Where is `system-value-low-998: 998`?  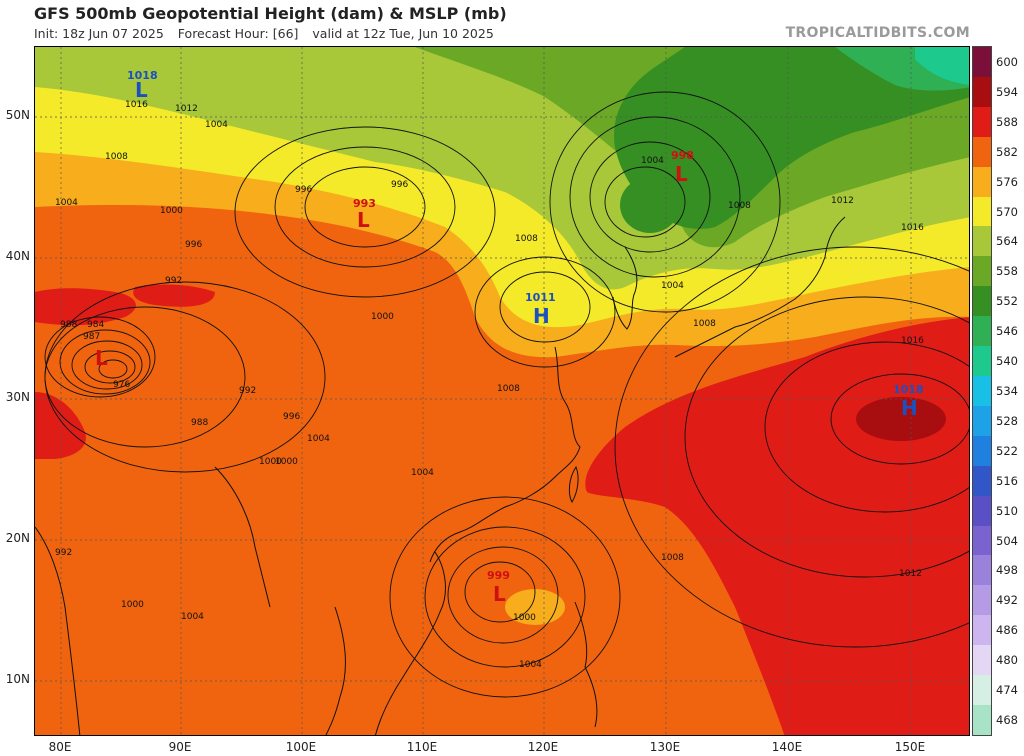
system-value-low-998: 998 is located at coordinates (682, 155).